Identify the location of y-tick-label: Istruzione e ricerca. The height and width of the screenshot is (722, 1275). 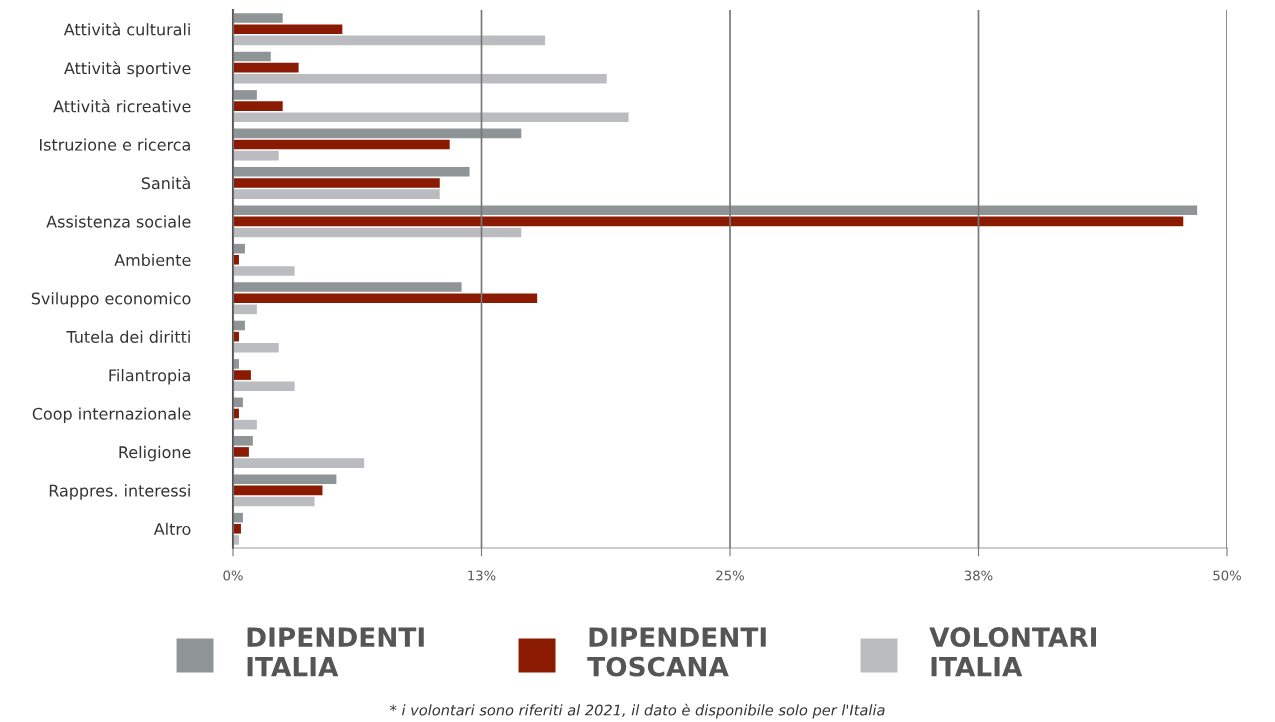
(115, 144).